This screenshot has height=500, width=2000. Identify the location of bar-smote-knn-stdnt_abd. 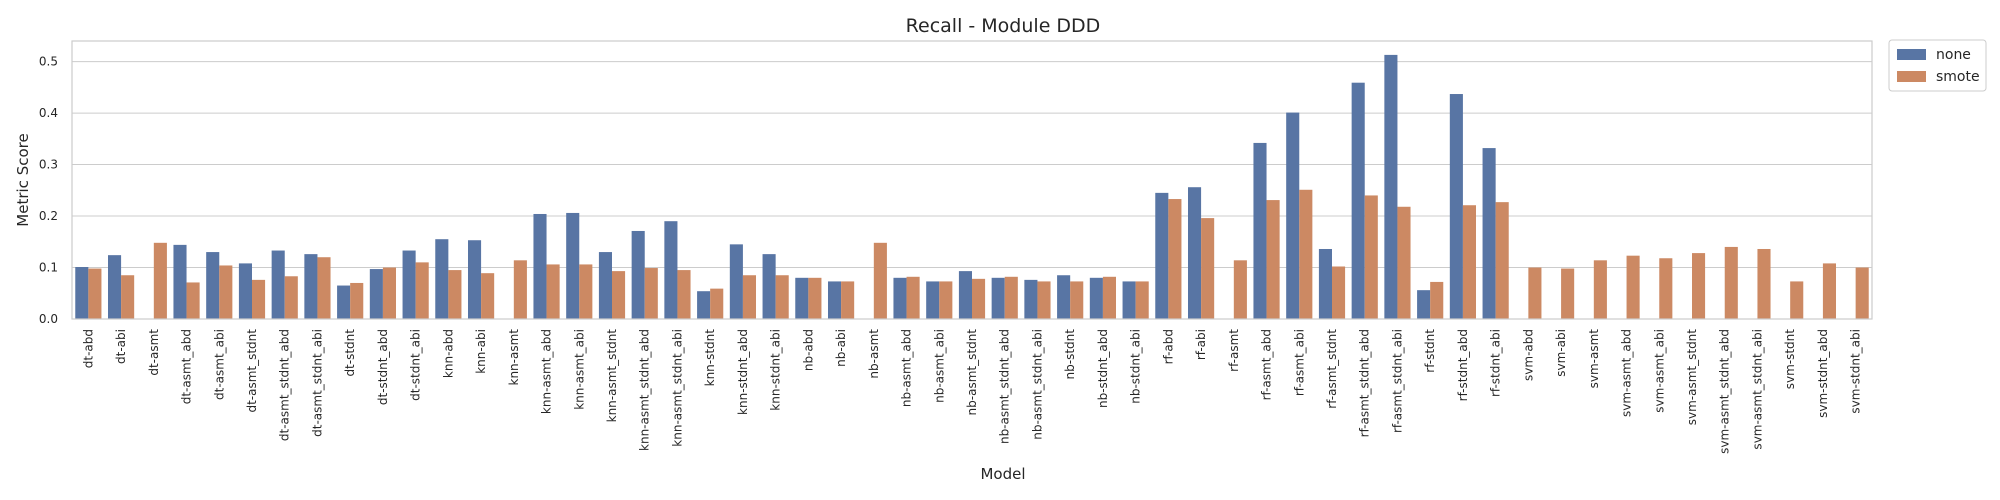
(749, 297).